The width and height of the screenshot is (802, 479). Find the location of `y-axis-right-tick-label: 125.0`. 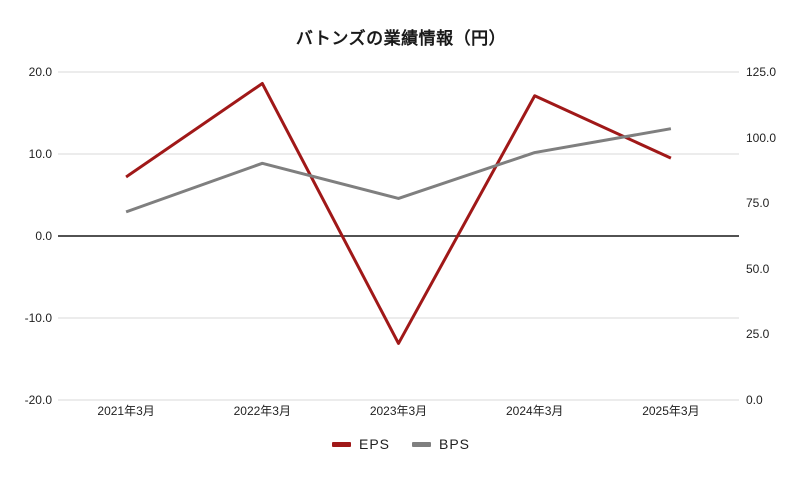

y-axis-right-tick-label: 125.0 is located at coordinates (761, 72).